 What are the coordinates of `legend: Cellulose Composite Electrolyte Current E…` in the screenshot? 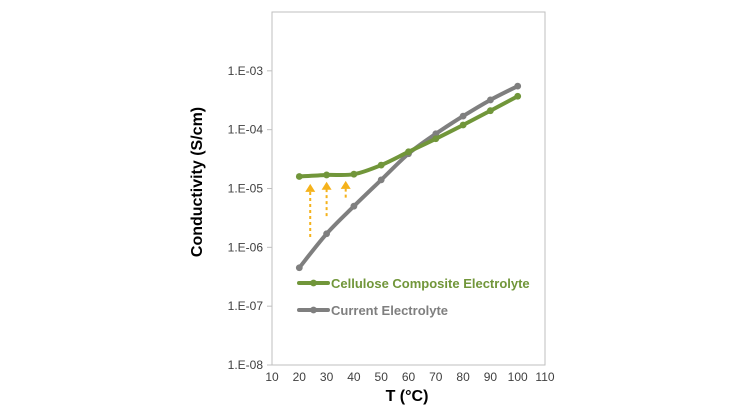 It's located at (413, 297).